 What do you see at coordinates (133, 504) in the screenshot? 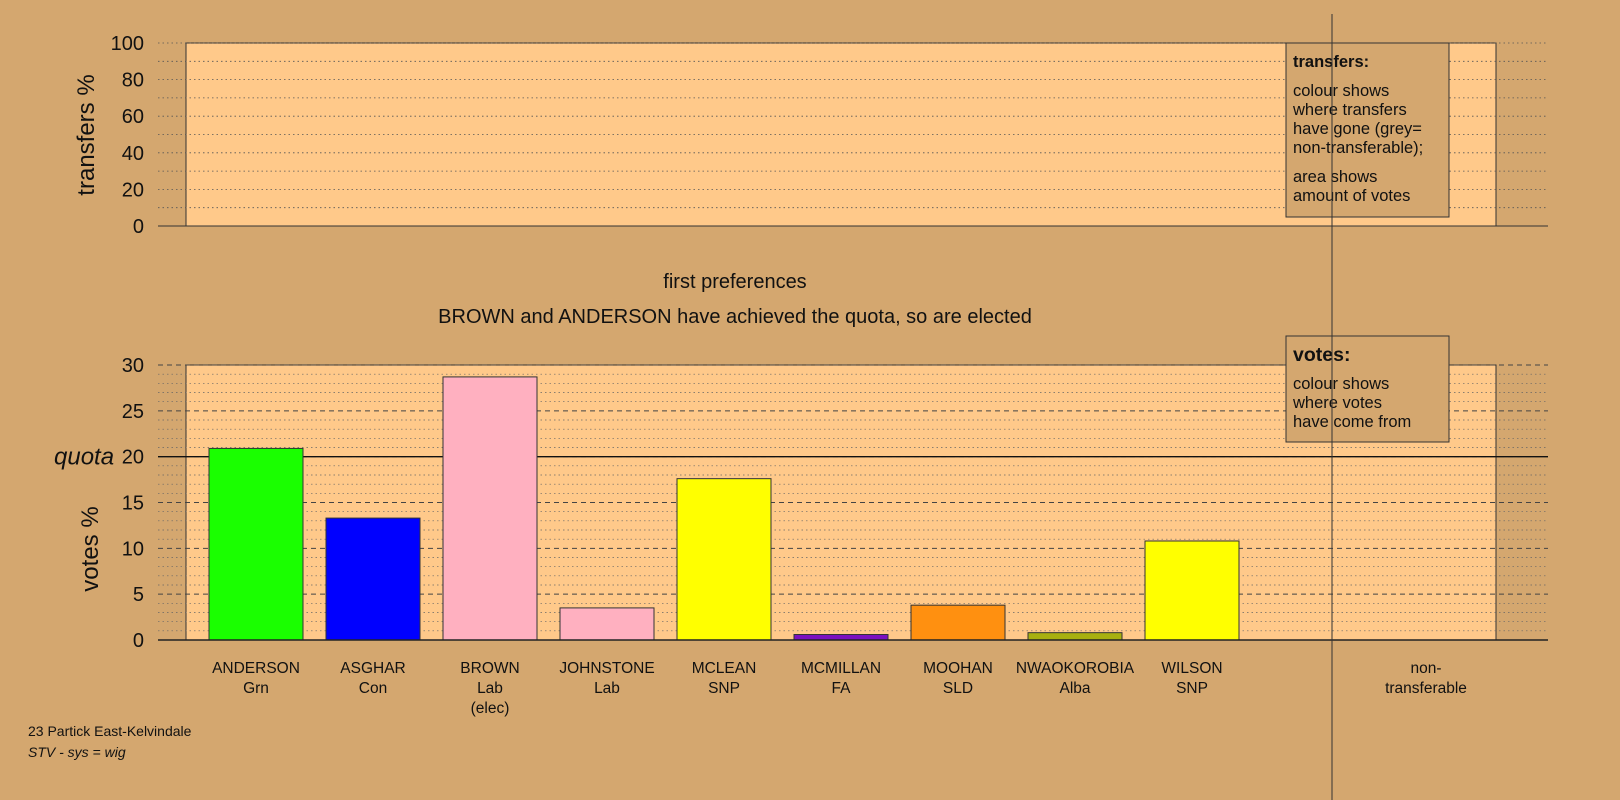
I see `votes-y-tick-label: 15` at bounding box center [133, 504].